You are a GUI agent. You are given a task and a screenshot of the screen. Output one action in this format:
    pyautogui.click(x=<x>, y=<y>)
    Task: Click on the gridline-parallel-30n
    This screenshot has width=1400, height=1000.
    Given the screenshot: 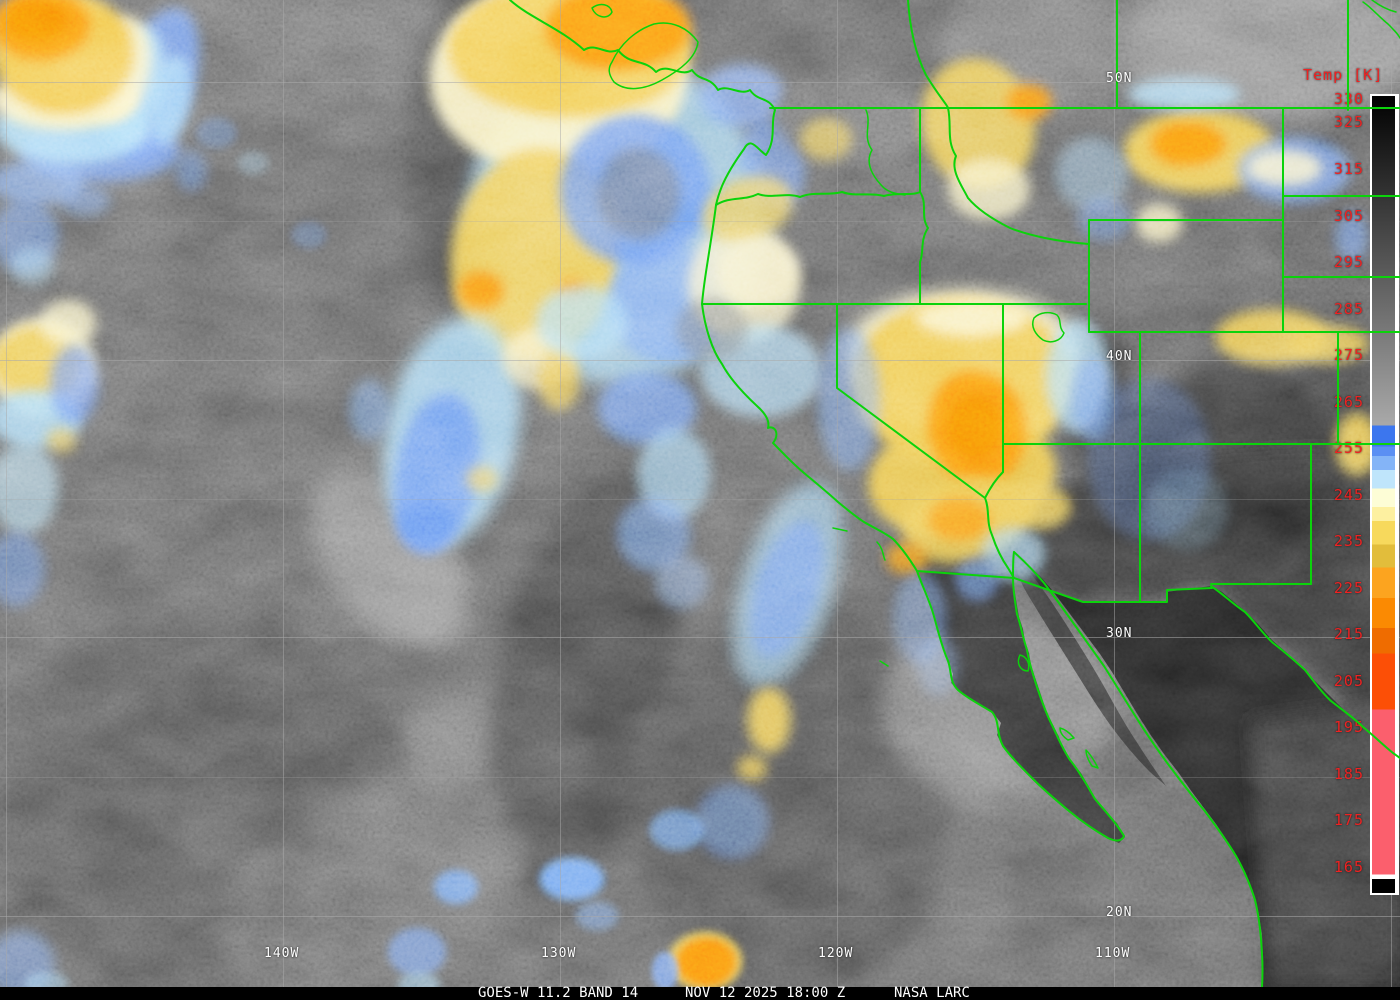 What is the action you would take?
    pyautogui.click(x=700, y=637)
    